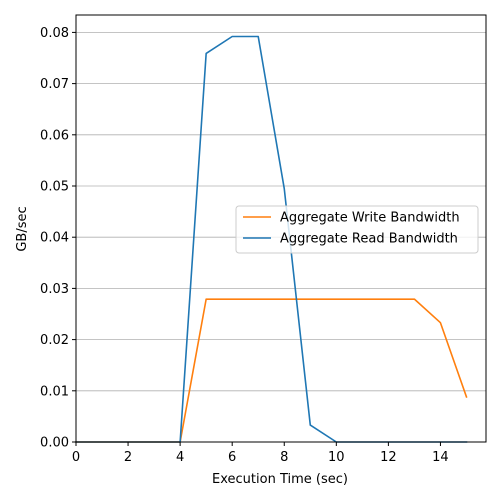 The image size is (500, 500). I want to click on x-axis-label: Execution Time (sec), so click(280, 479).